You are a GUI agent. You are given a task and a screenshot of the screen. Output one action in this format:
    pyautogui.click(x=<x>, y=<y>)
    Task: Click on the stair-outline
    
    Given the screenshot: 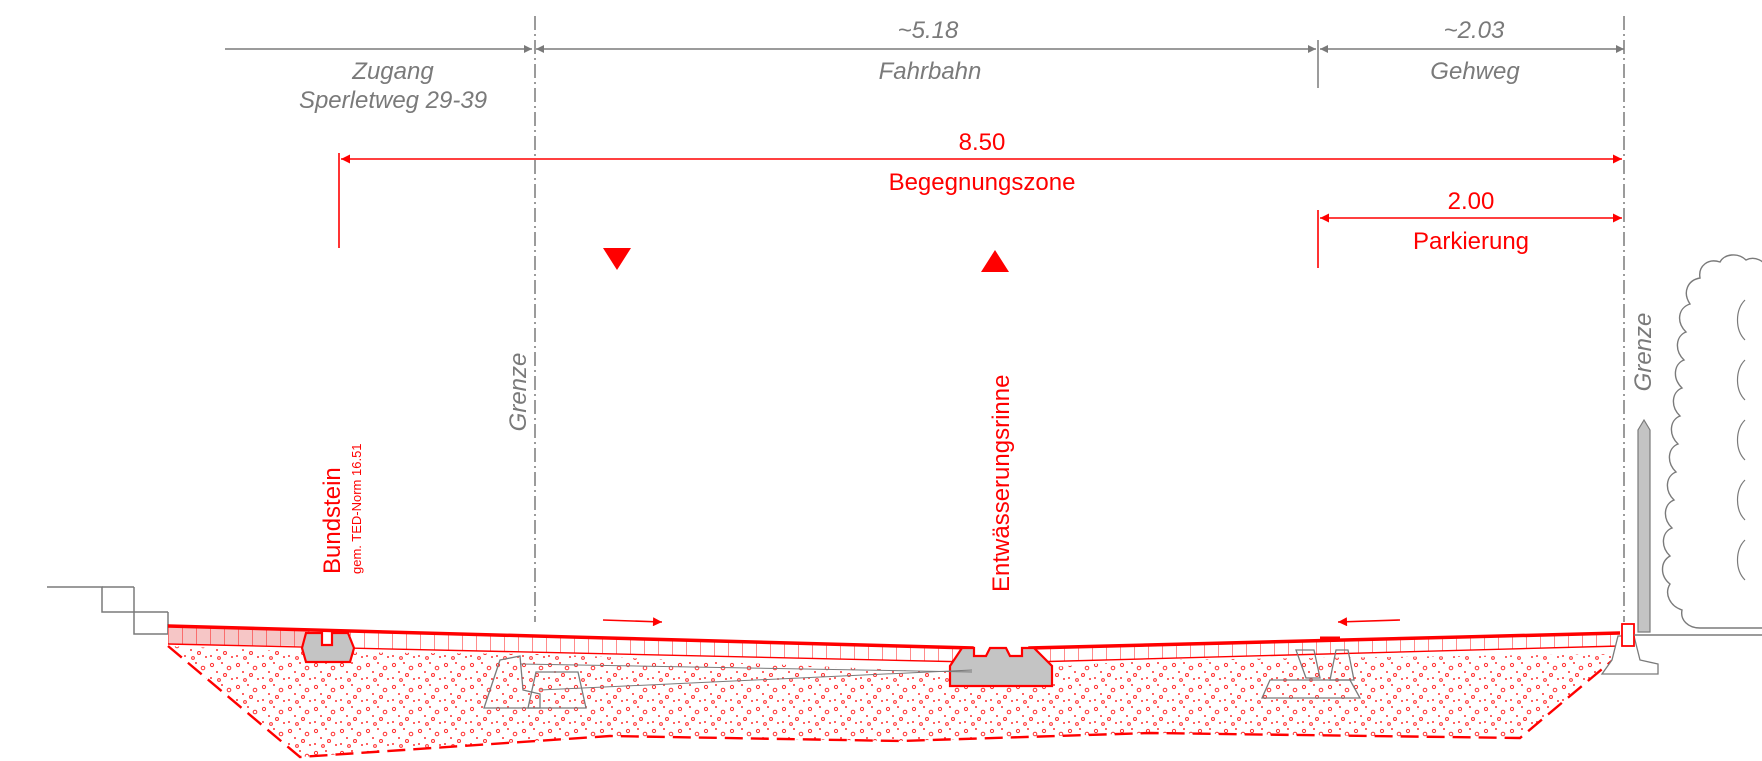 What is the action you would take?
    pyautogui.click(x=108, y=610)
    